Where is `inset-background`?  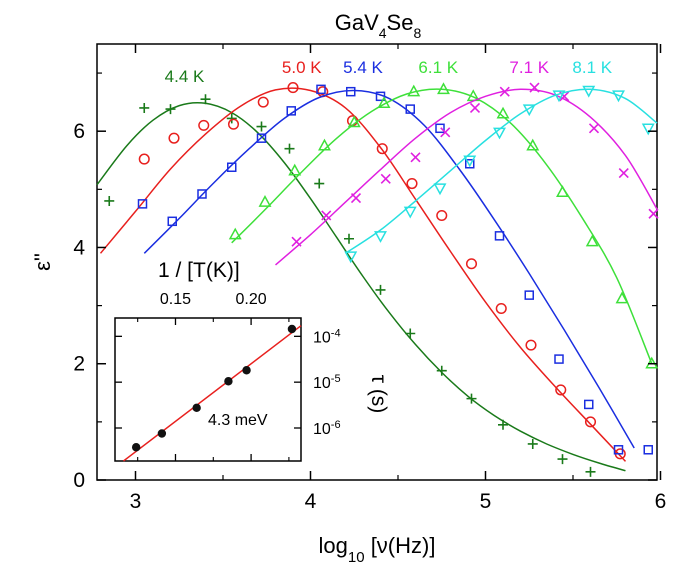 inset-background is located at coordinates (208, 389).